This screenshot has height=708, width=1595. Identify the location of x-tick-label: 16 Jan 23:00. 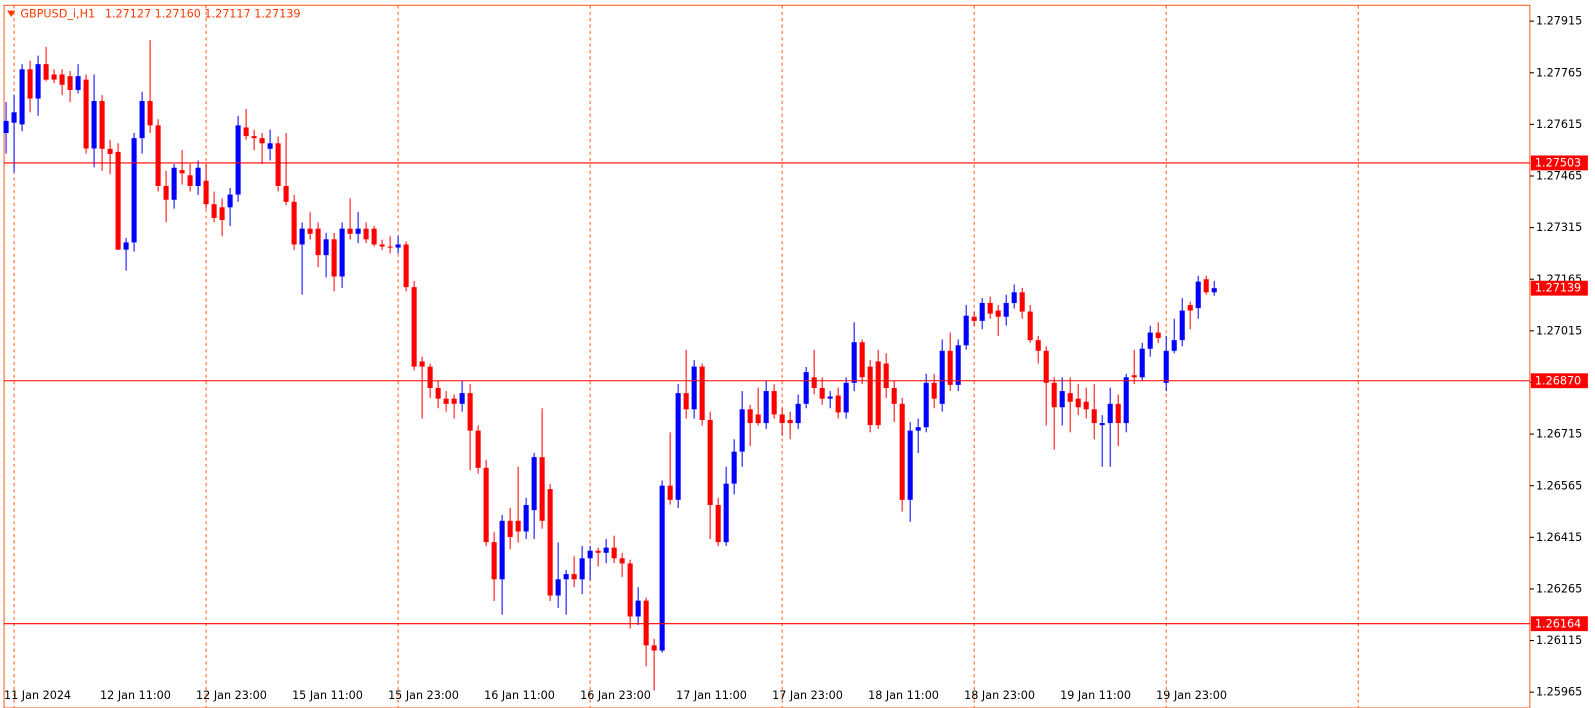
(615, 695).